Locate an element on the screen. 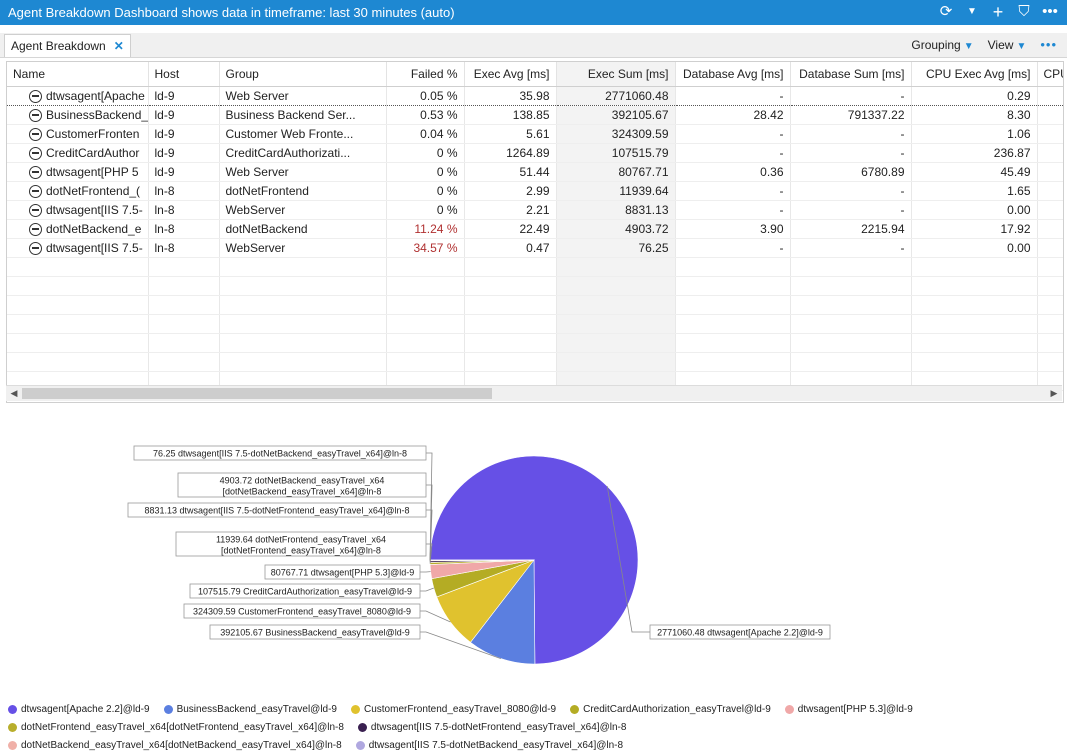 The image size is (1067, 754). column-header: Database Avg [ms] is located at coordinates (732, 74).